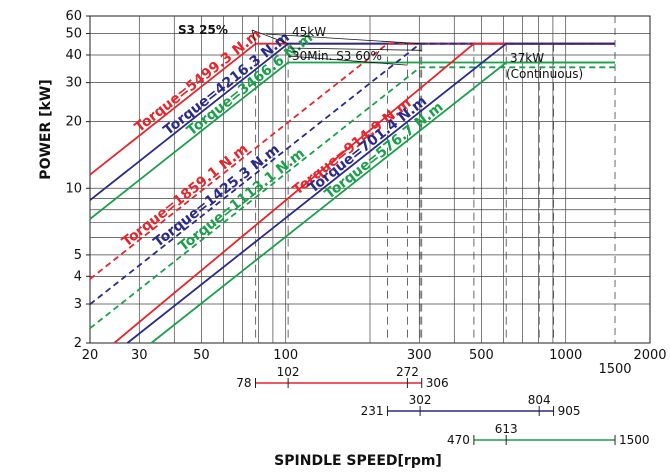  What do you see at coordinates (506, 429) in the screenshot?
I see `speed-range-mid: 613` at bounding box center [506, 429].